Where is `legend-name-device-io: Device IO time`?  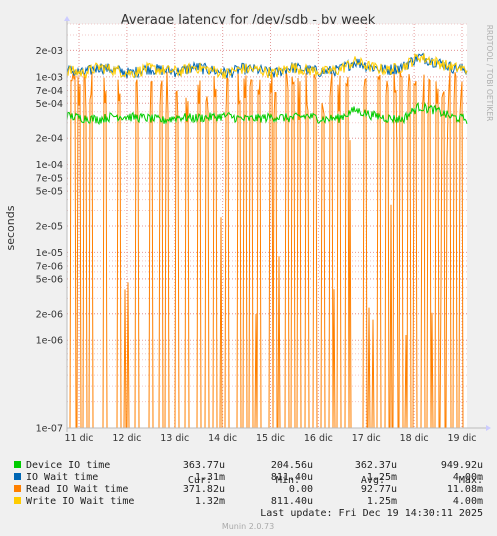
legend-name-device-io: Device IO time is located at coordinates (68, 465).